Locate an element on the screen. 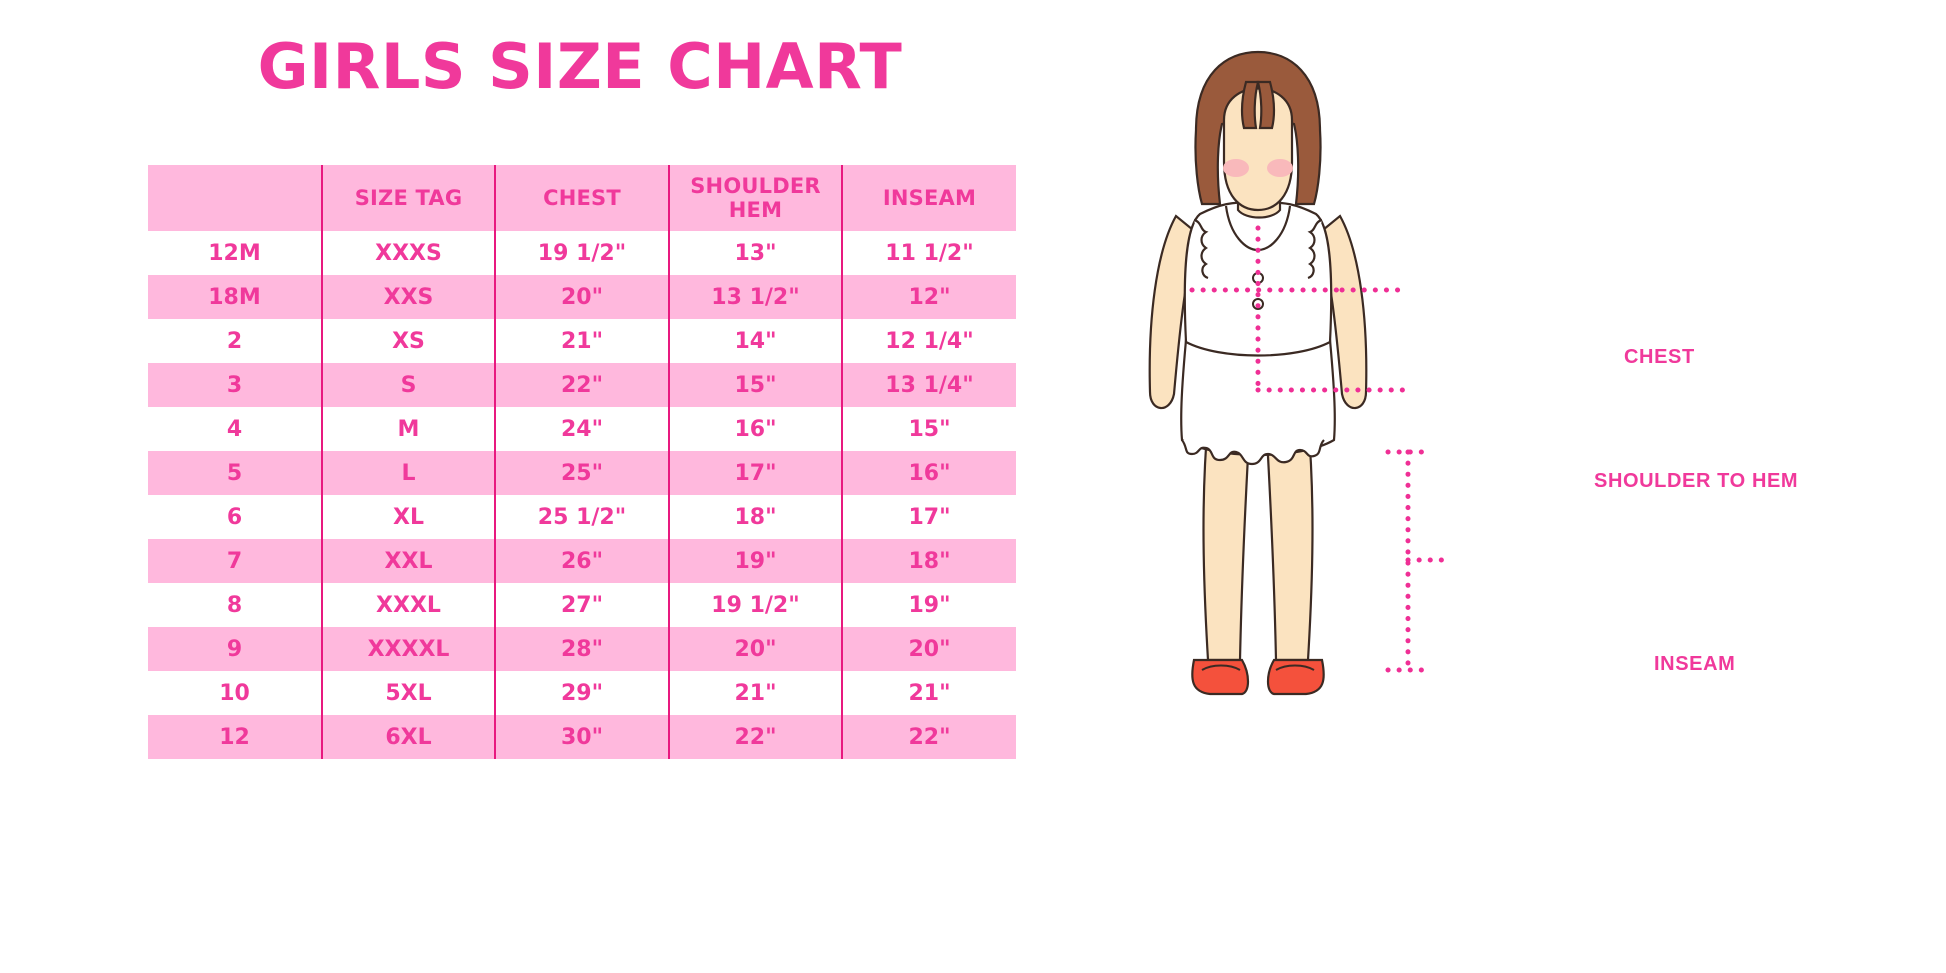 The width and height of the screenshot is (1946, 973). cell-chest: 28" is located at coordinates (581, 649).